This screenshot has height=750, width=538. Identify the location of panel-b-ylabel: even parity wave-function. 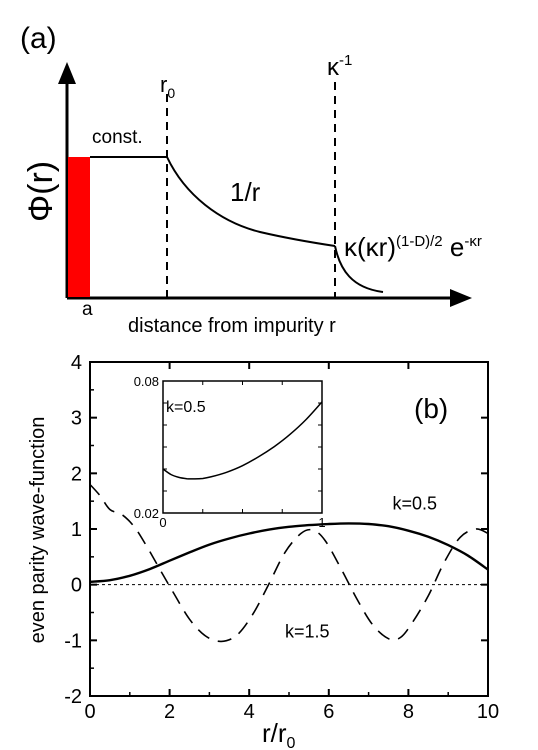
(38, 530).